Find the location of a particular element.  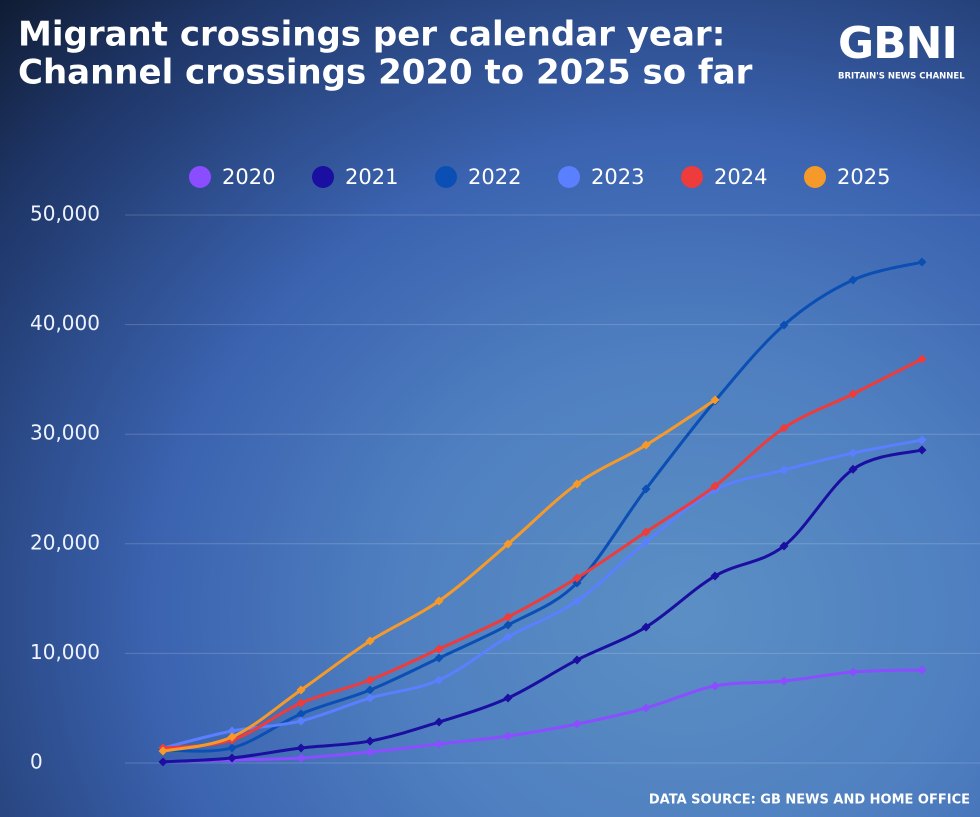

legend-label: 2022 is located at coordinates (494, 177).